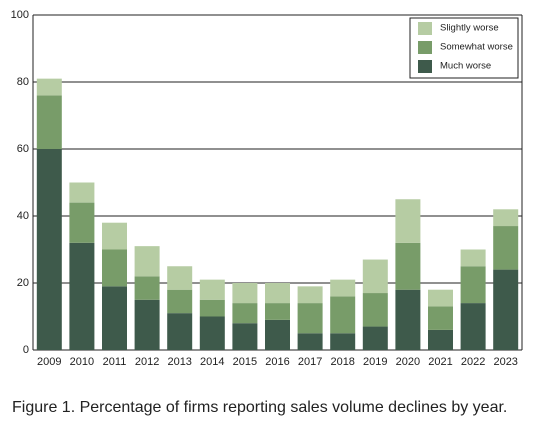  Describe the element at coordinates (212, 362) in the screenshot. I see `x-tick-label: 2014` at that location.